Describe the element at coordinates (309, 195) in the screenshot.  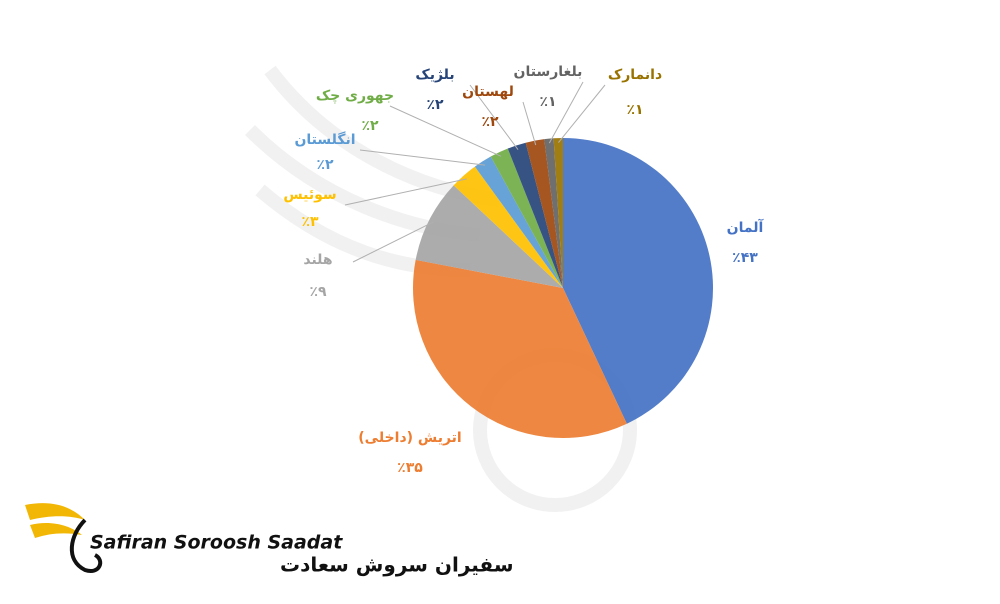
I see `category-label: سوئیس` at that location.